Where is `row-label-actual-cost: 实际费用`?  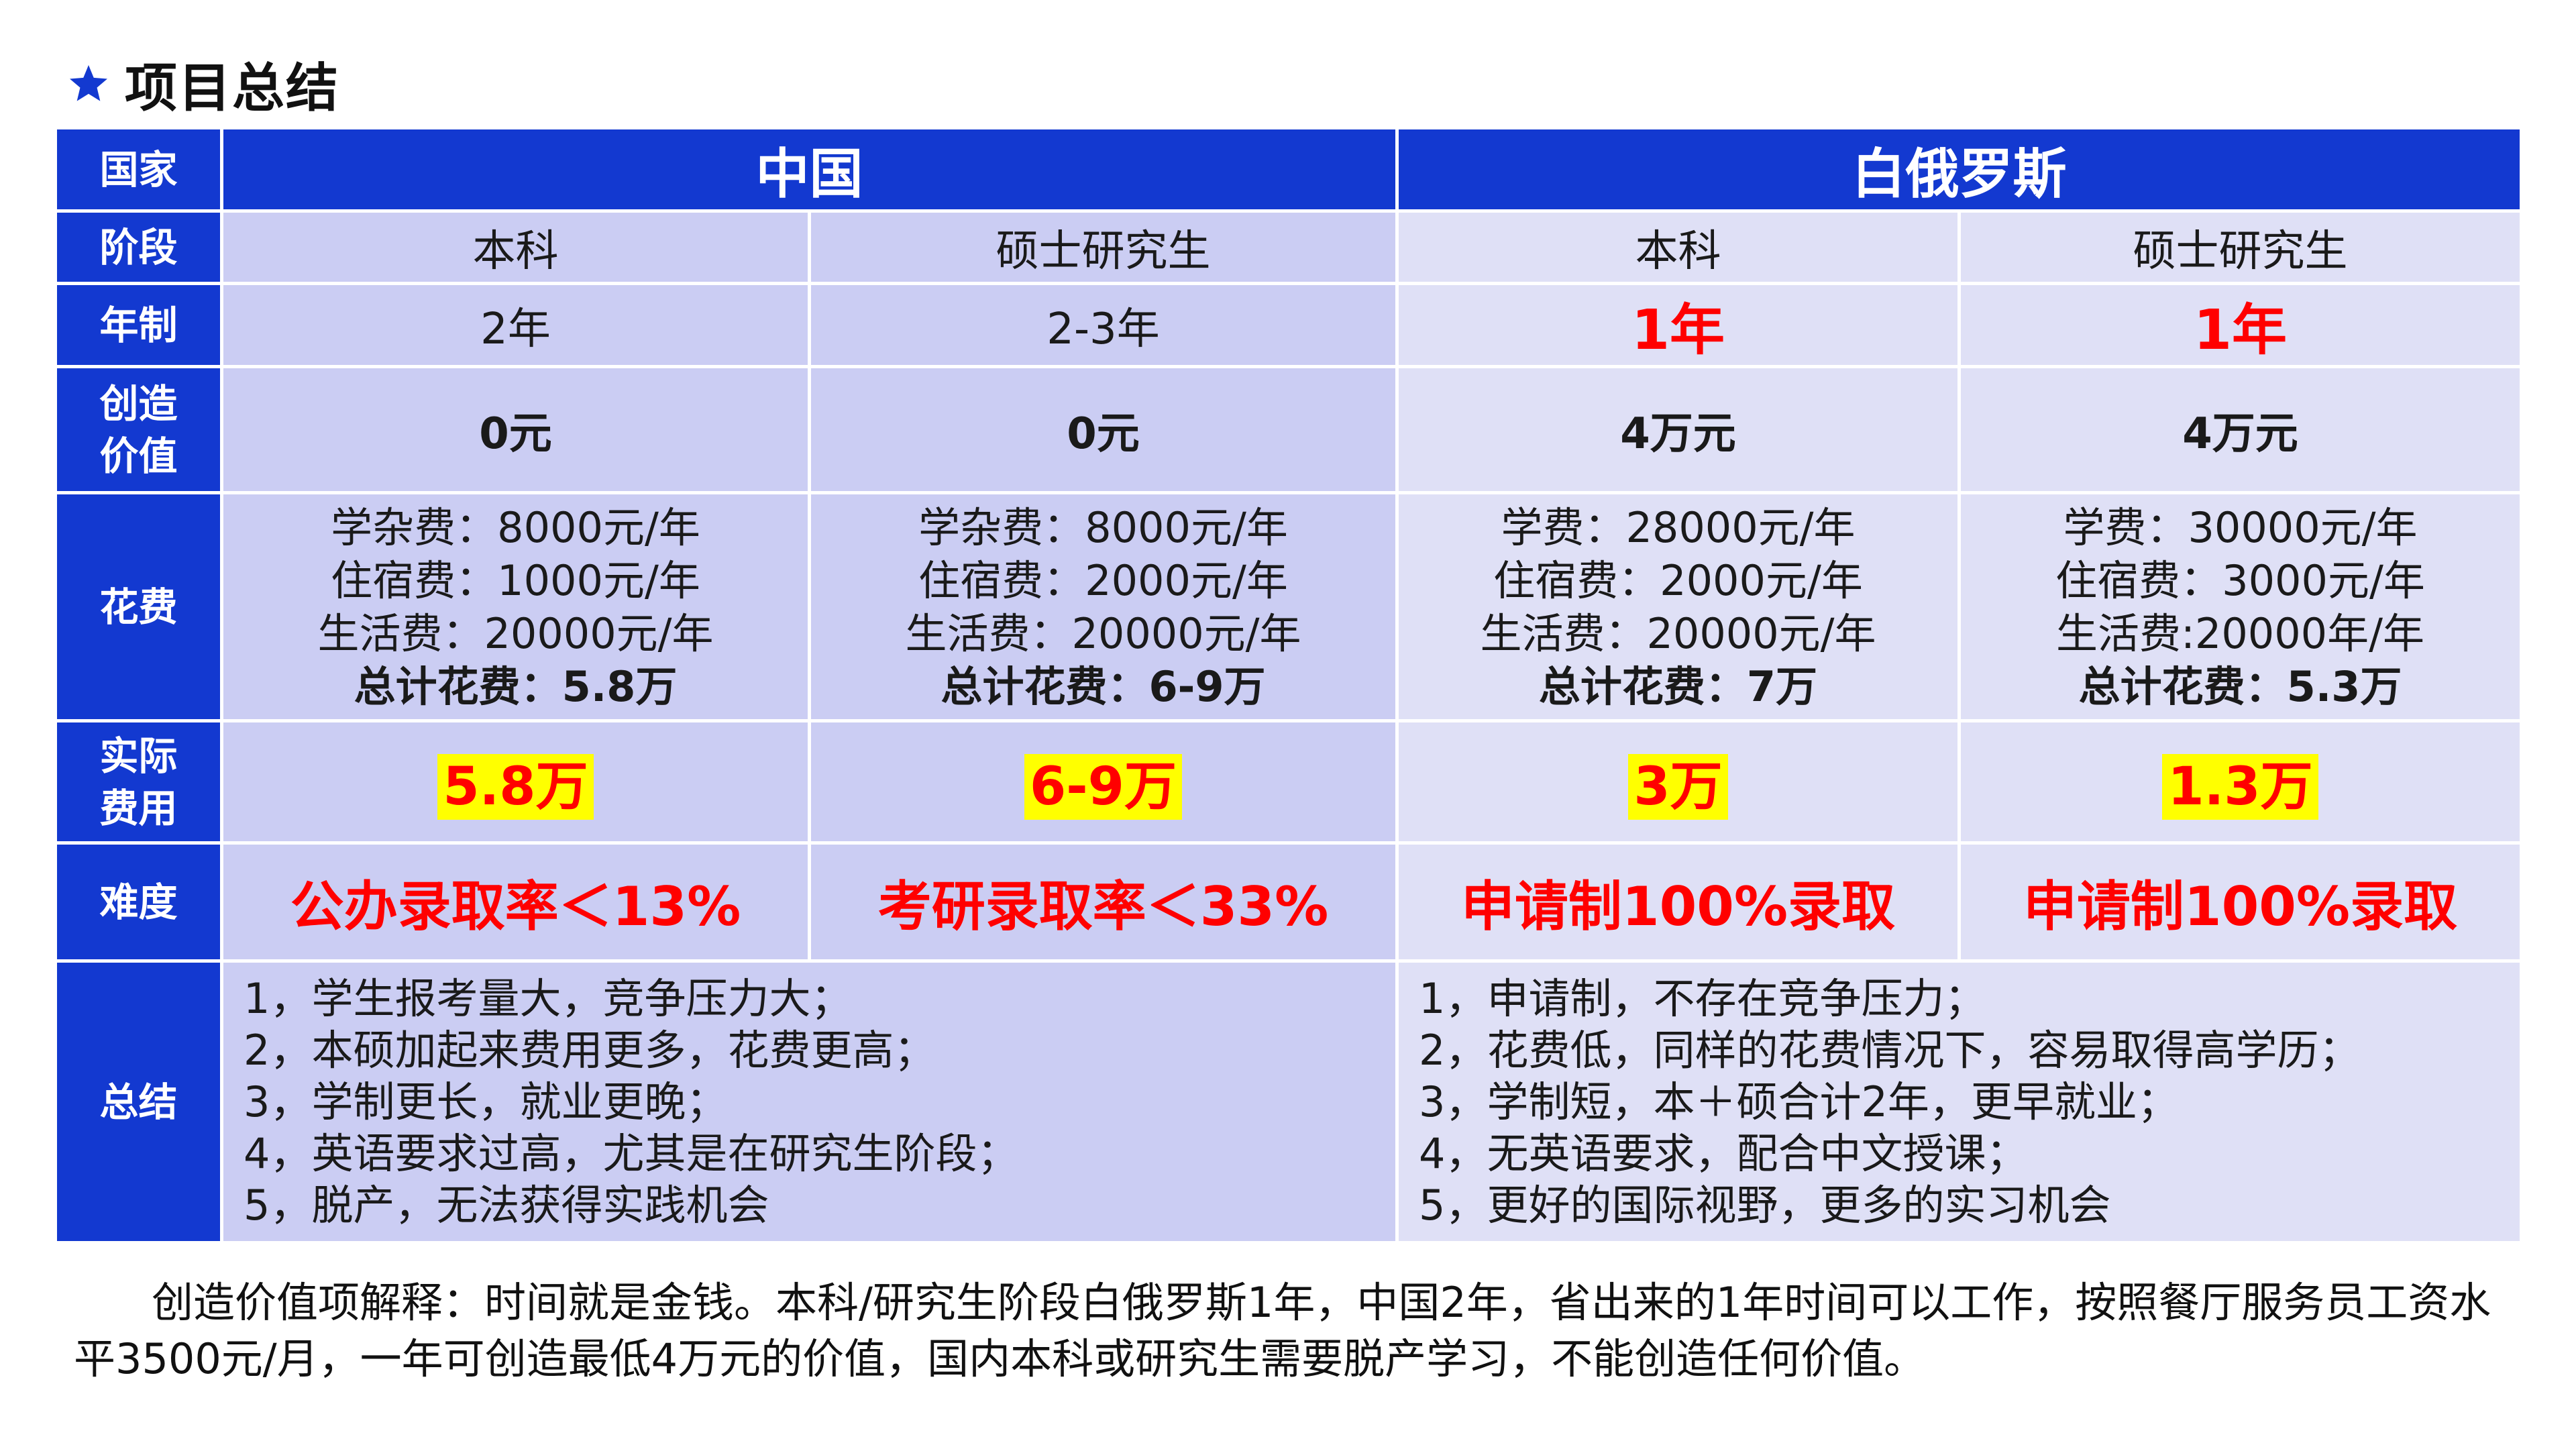 row-label-actual-cost: 实际费用 is located at coordinates (138, 782).